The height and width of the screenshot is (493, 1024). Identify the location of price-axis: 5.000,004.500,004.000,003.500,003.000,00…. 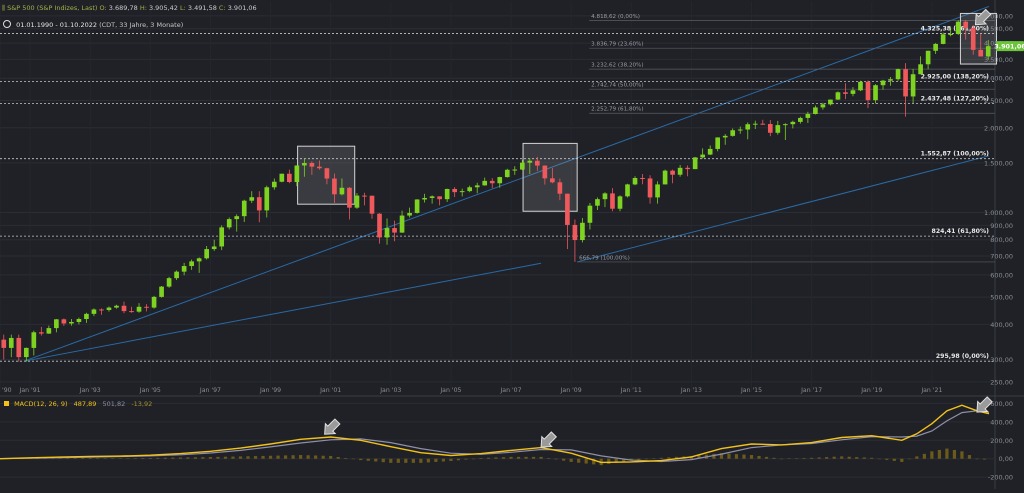
(1004, 199).